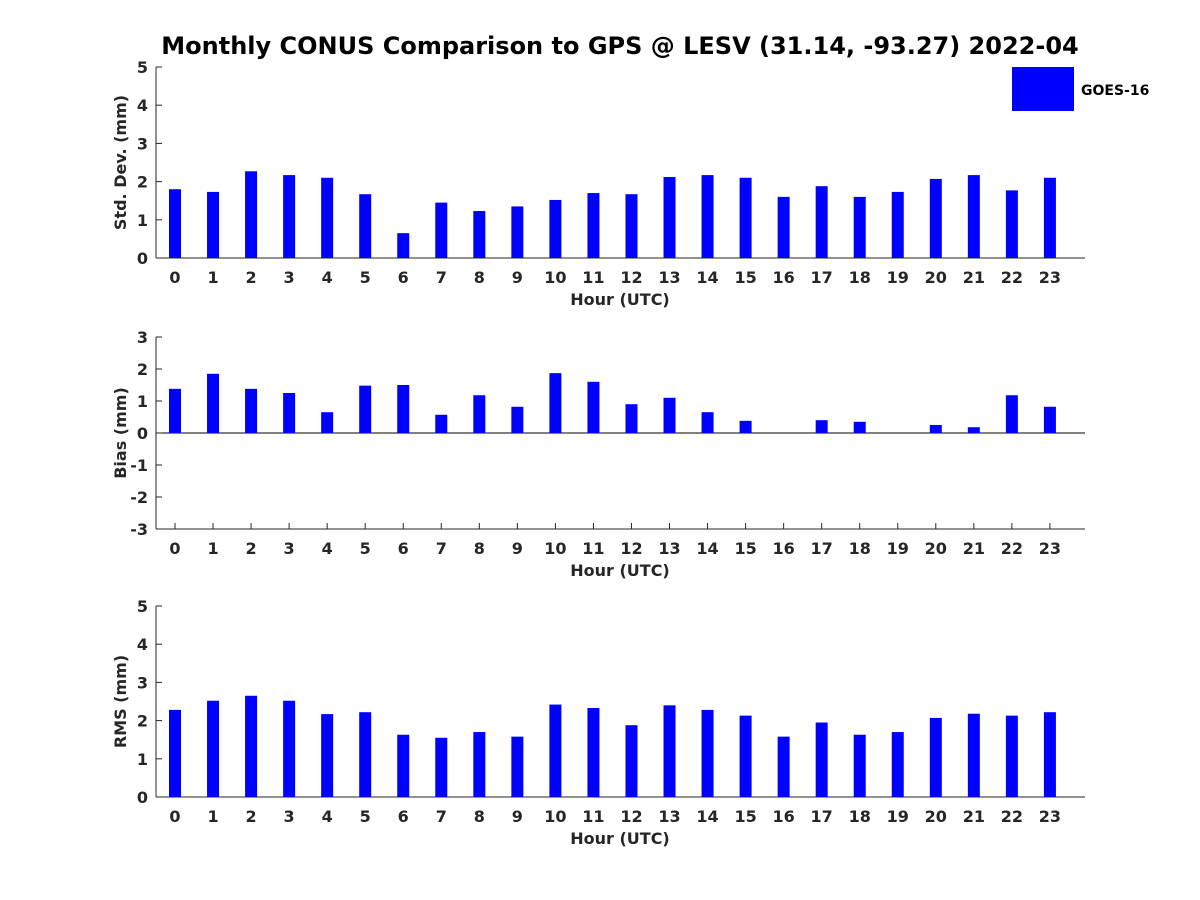 The height and width of the screenshot is (900, 1200). Describe the element at coordinates (289, 277) in the screenshot. I see `x-tick-label: 3` at that location.